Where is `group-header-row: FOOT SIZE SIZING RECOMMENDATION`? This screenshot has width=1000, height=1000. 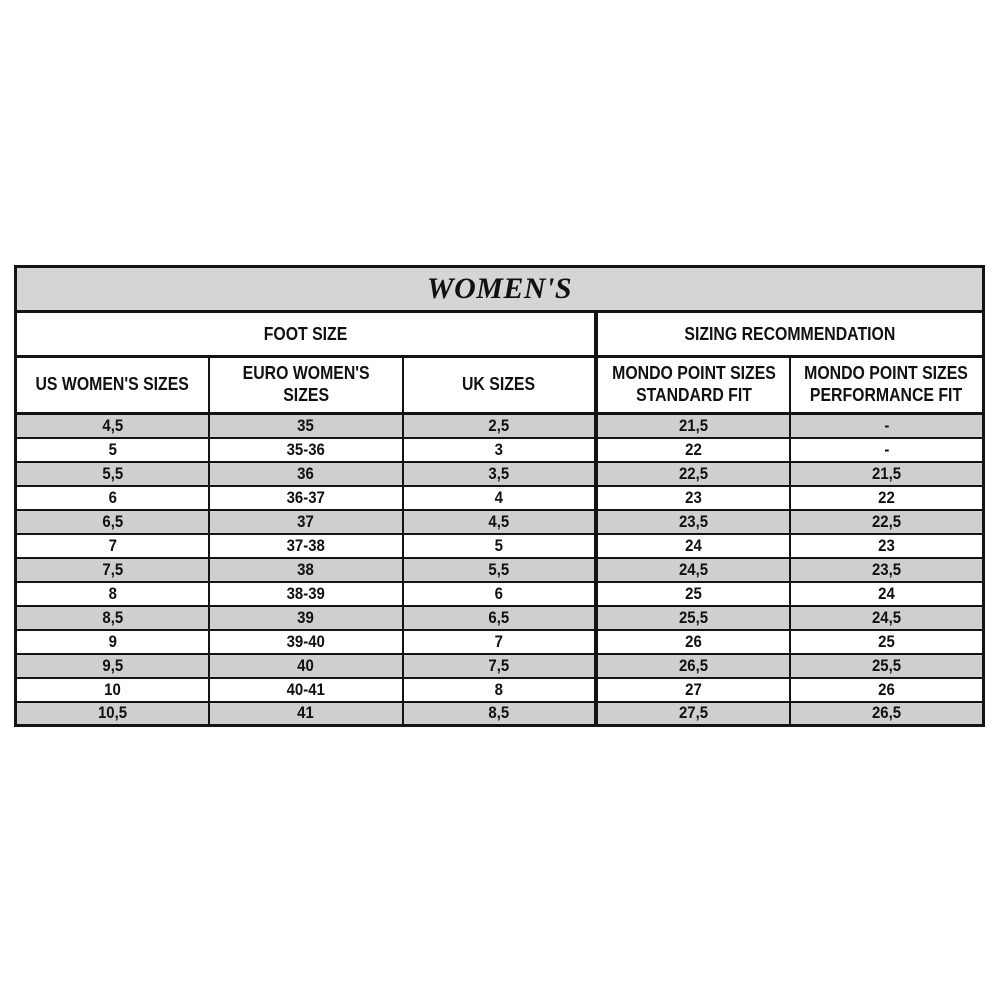 group-header-row: FOOT SIZE SIZING RECOMMENDATION is located at coordinates (499, 334).